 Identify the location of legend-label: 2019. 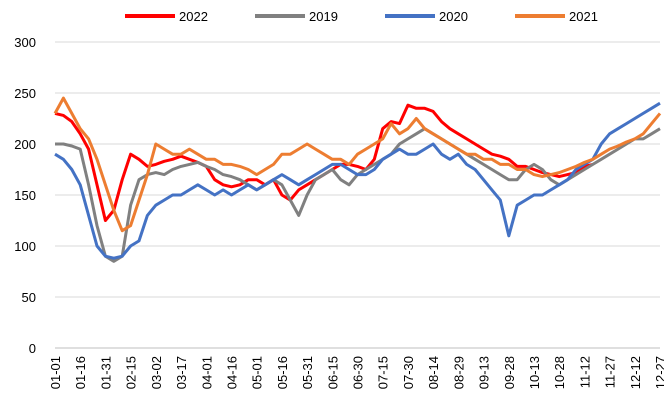
(323, 16).